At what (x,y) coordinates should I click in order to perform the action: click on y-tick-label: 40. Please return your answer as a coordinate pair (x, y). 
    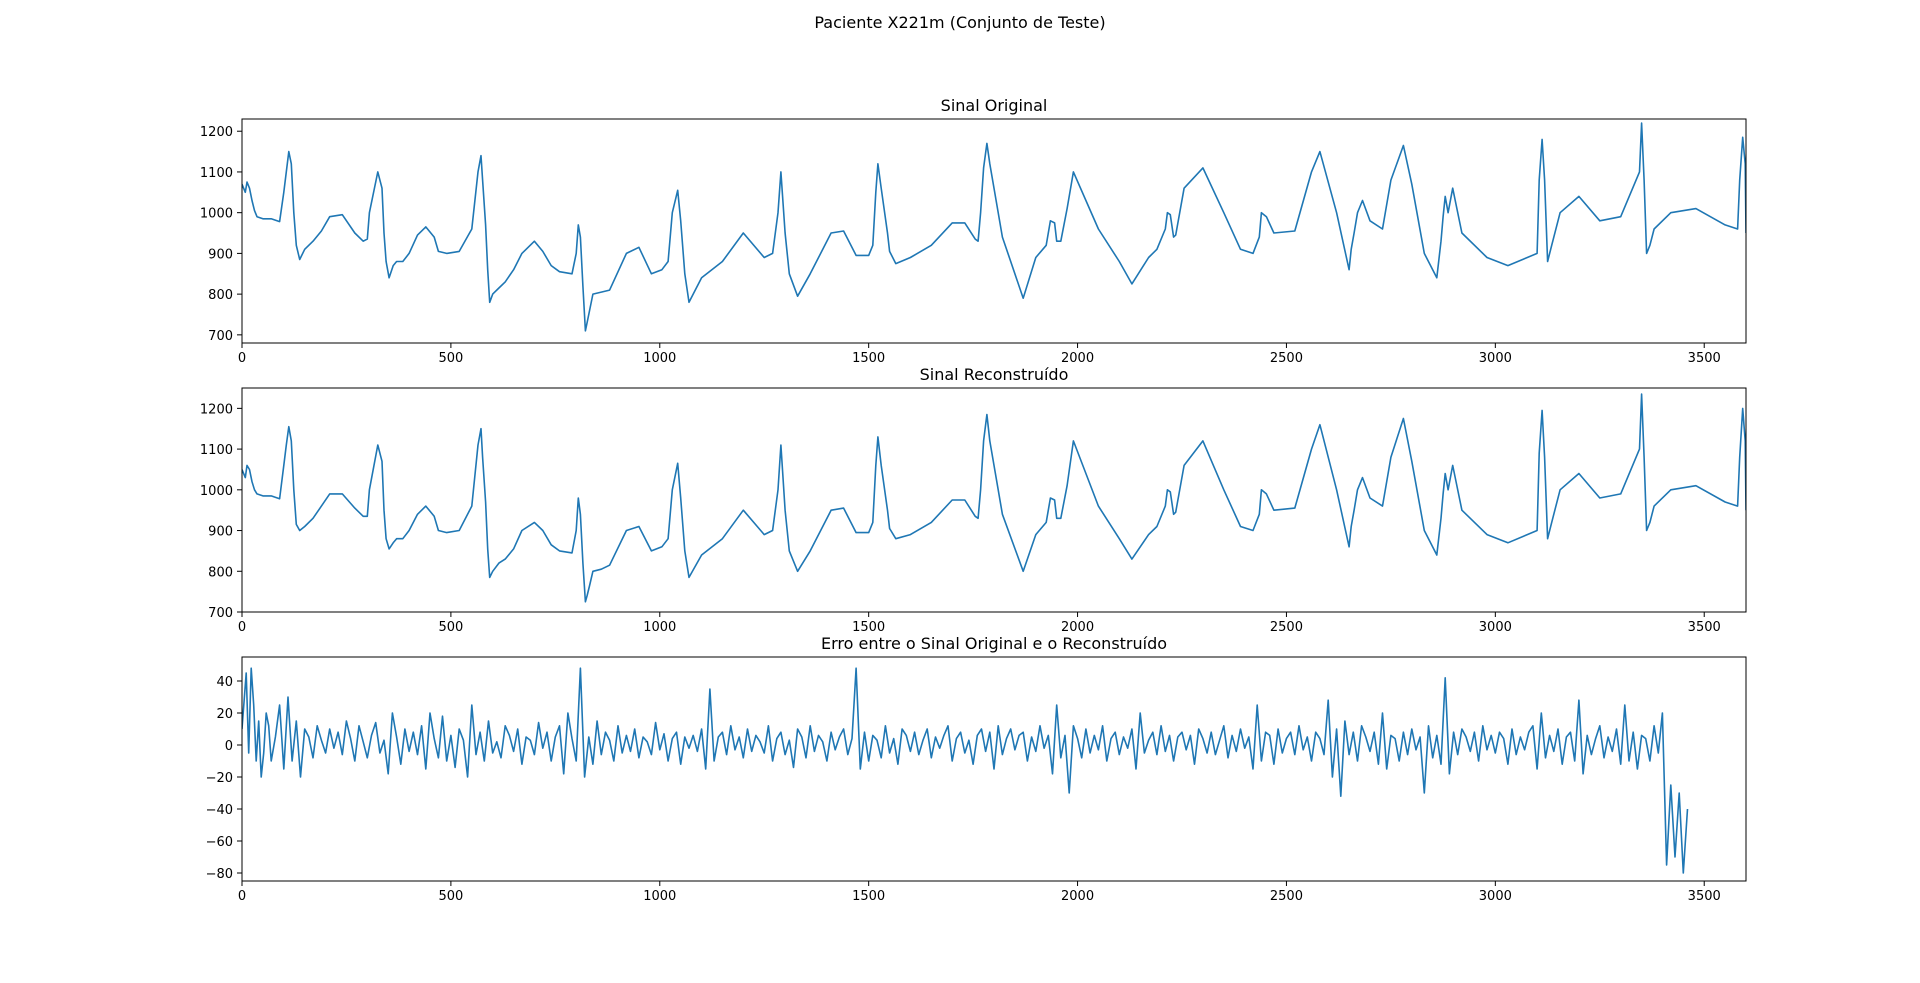
    Looking at the image, I should click on (224, 682).